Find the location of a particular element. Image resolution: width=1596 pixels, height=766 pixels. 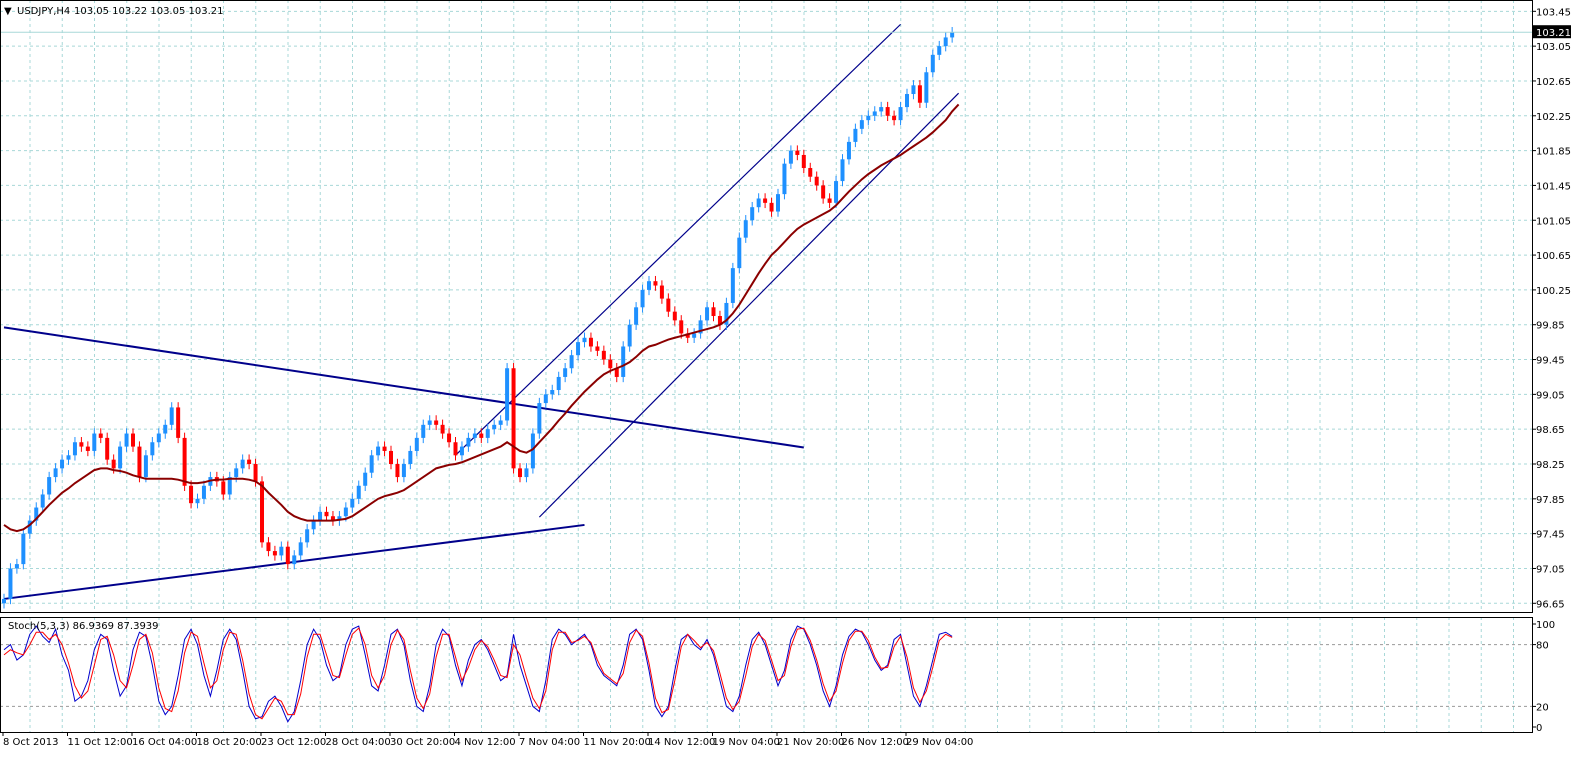

collapse-arrow-icon: ▼ is located at coordinates (8, 11).